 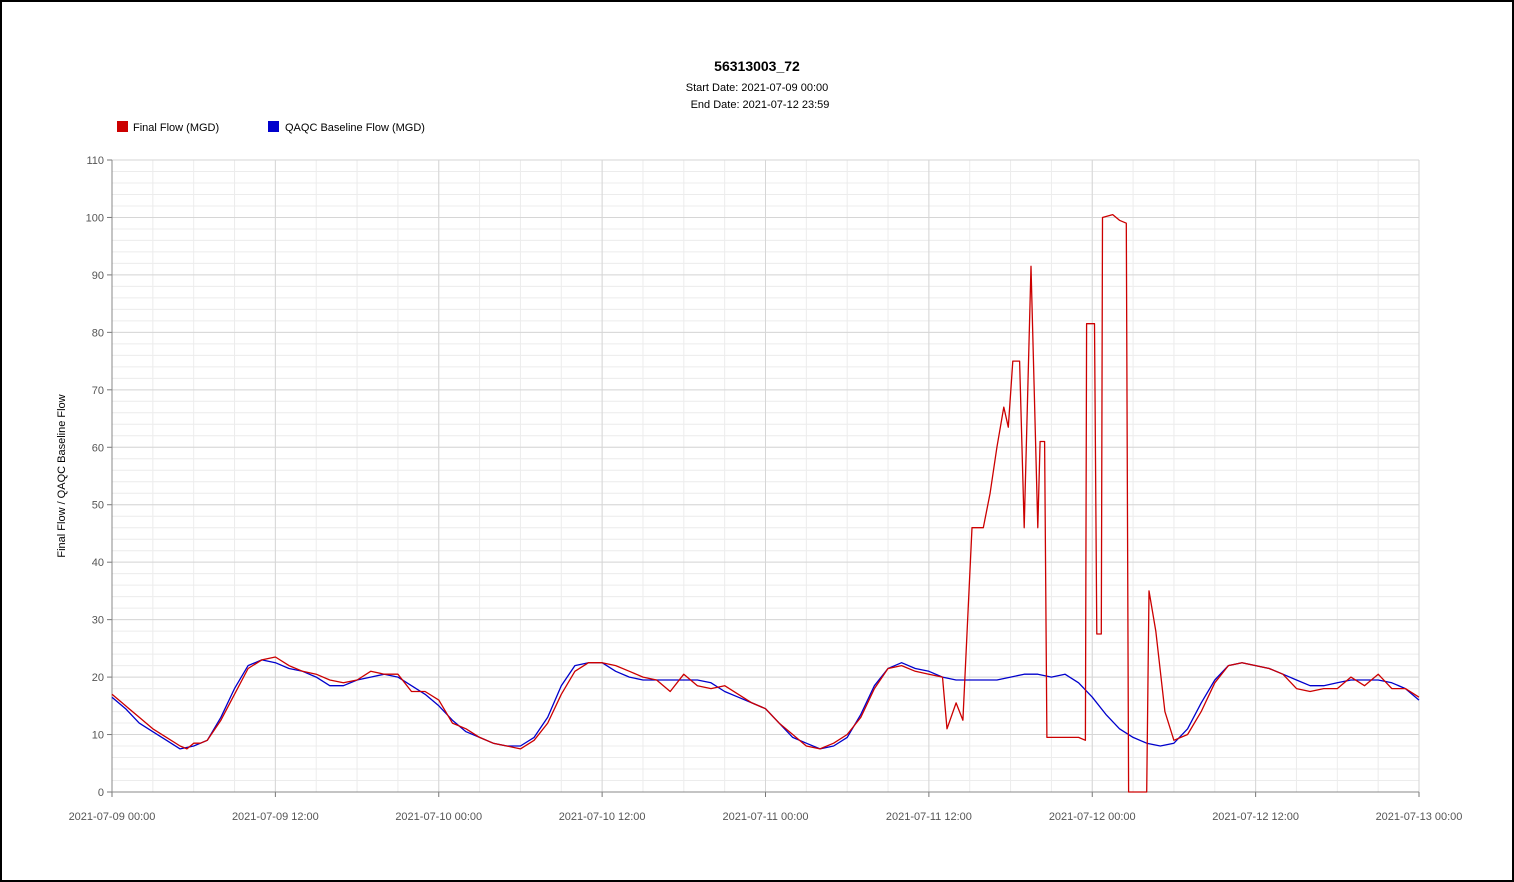 I want to click on chart-start-date: Start Date: 2021-07-09 00:00, so click(x=757, y=88).